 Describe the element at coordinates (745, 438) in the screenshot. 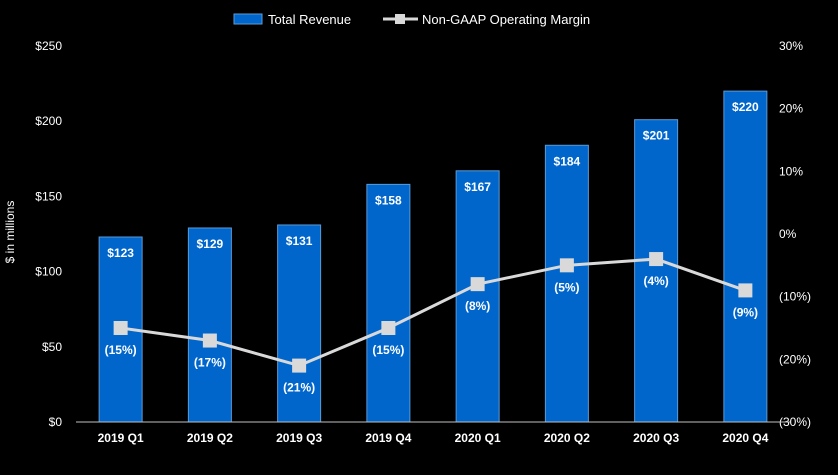

I see `x-tick-label: 2020 Q4` at that location.